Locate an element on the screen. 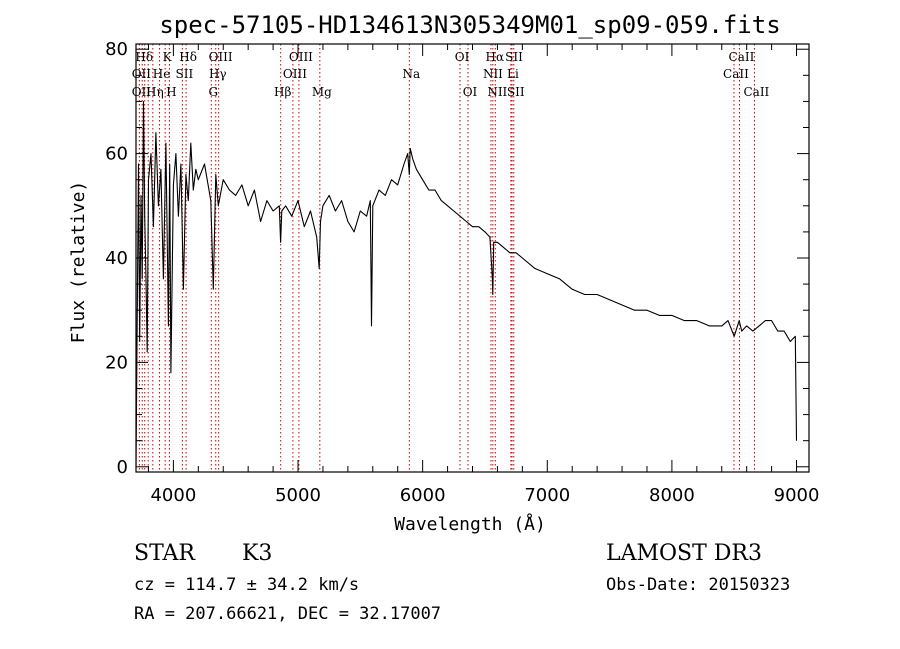 The width and height of the screenshot is (900, 649). line-label-12: Hγ is located at coordinates (218, 74).